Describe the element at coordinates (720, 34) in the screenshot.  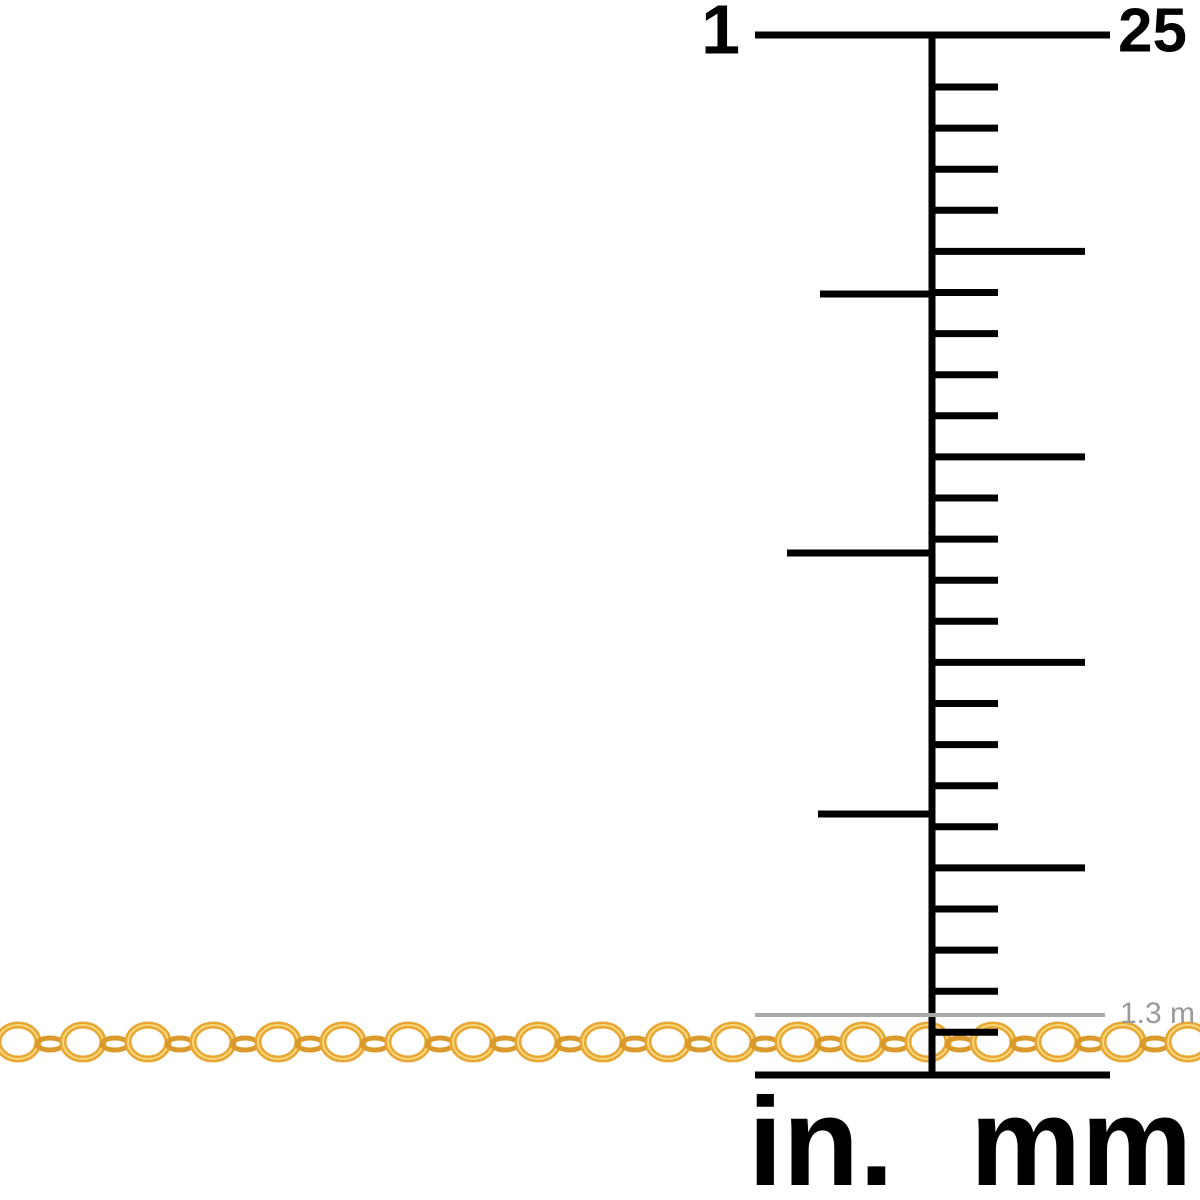
I see `top-left-label: 1` at that location.